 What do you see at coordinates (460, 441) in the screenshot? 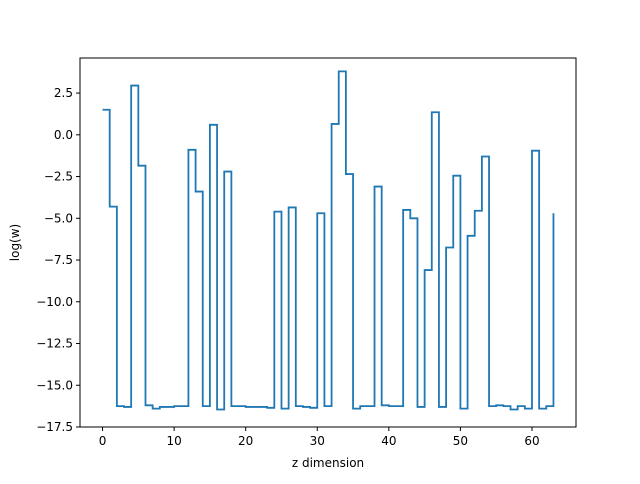
I see `x-tick-label: 50` at bounding box center [460, 441].